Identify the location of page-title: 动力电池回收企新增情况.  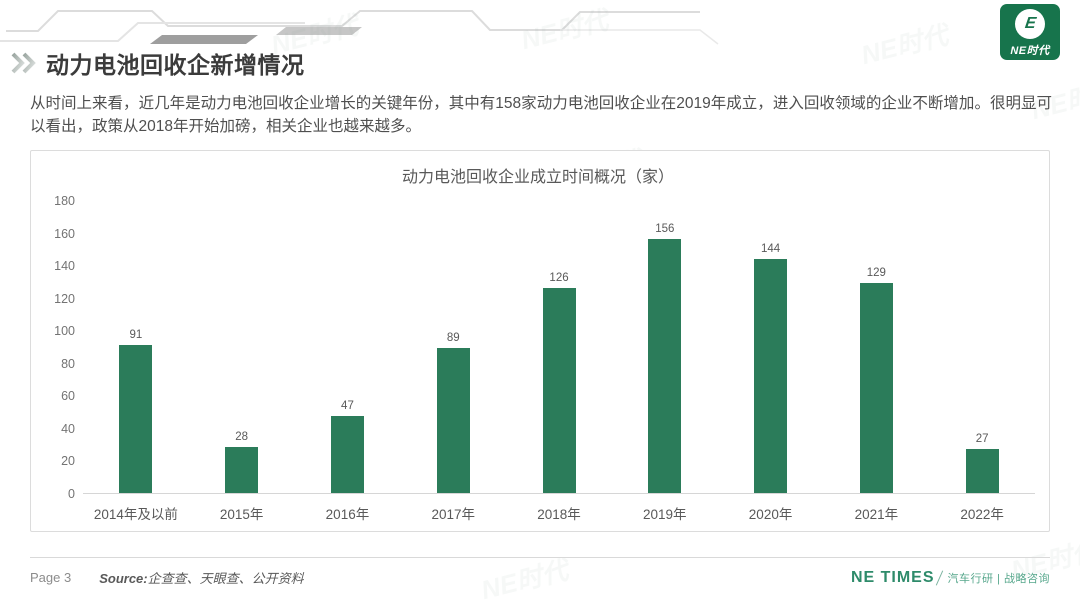
(175, 65).